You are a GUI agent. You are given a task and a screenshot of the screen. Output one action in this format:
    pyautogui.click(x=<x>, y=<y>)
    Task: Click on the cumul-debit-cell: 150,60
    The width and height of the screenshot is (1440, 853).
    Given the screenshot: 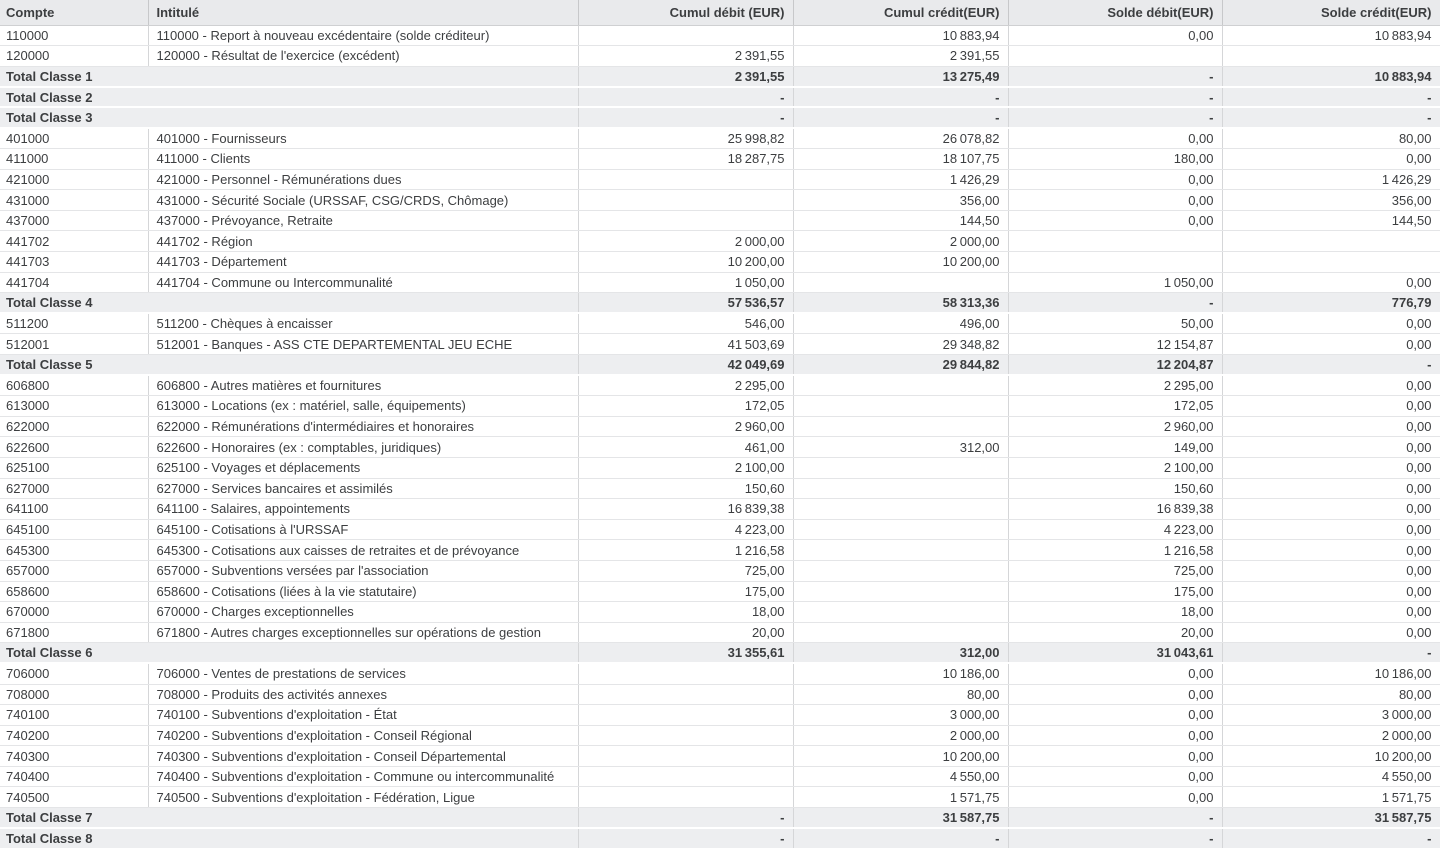 What is the action you would take?
    pyautogui.click(x=686, y=489)
    